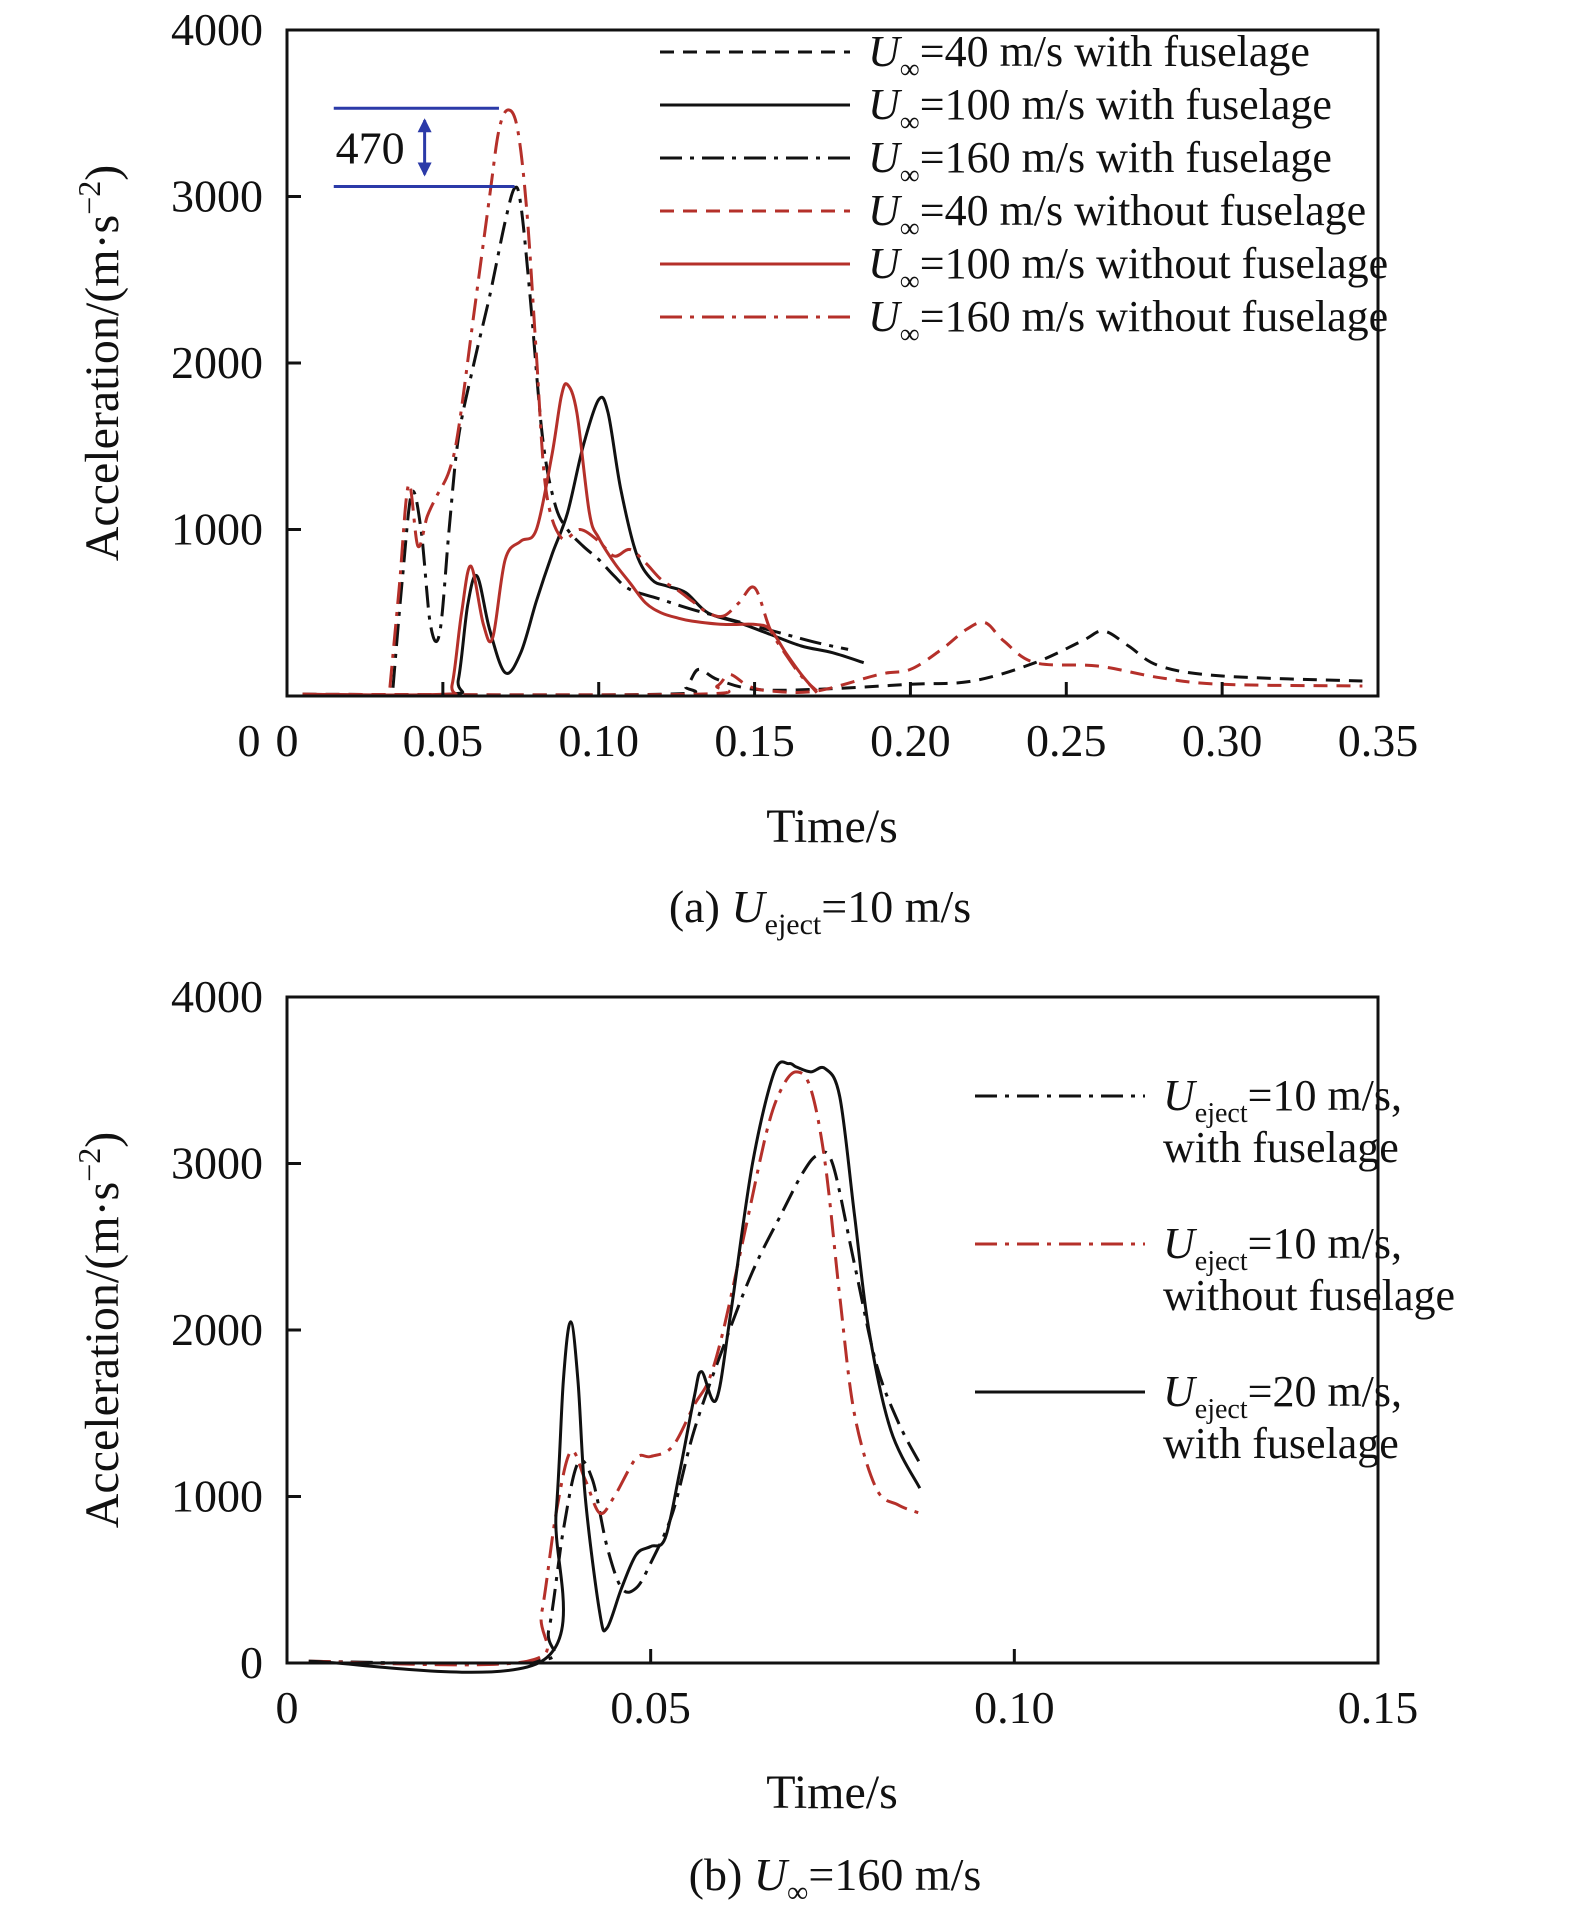  I want to click on x-tick-label: 0.35, so click(1378, 740).